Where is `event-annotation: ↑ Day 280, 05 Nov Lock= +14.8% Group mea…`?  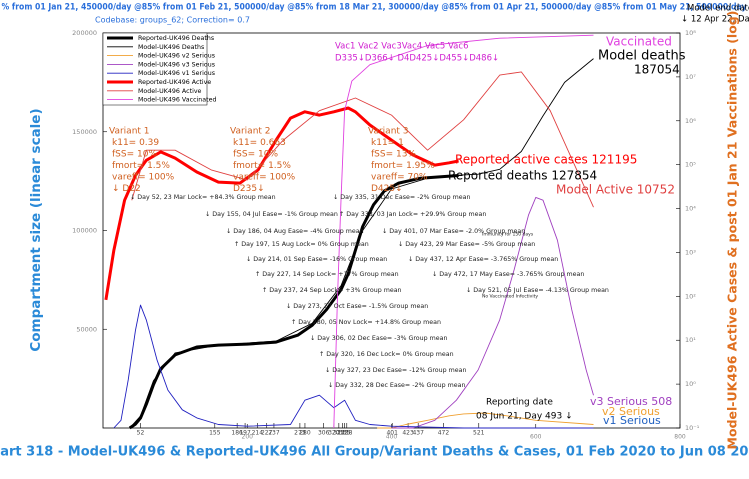 event-annotation: ↑ Day 280, 05 Nov Lock= +14.8% Group mea… is located at coordinates (366, 322).